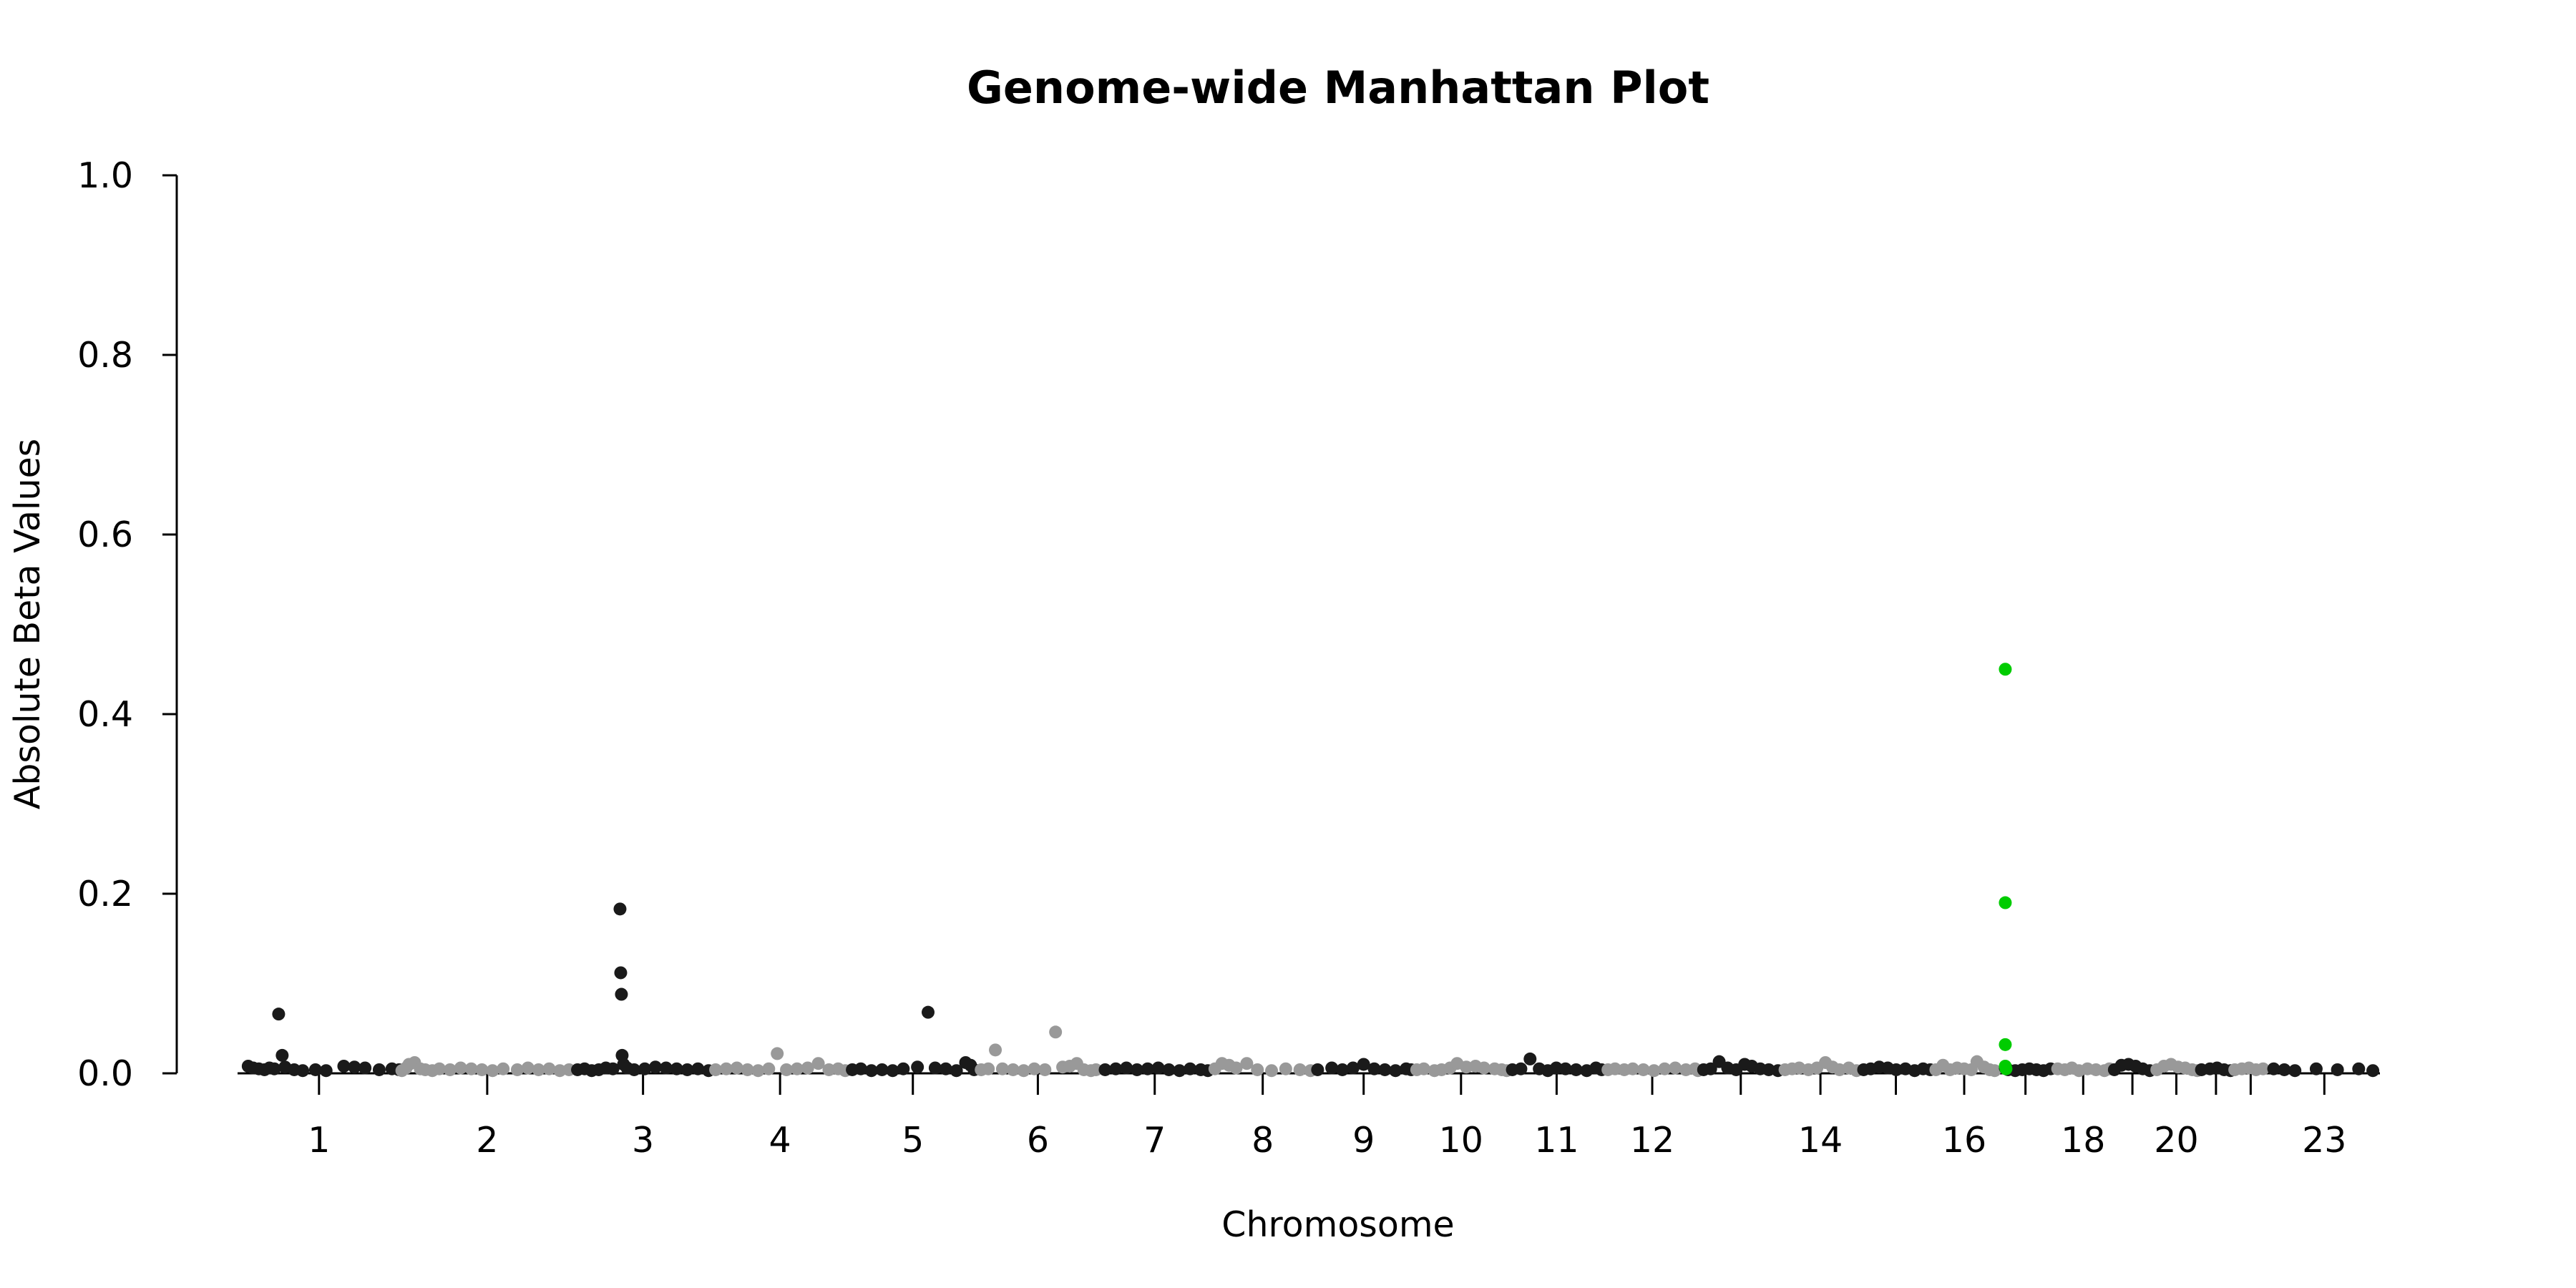 The image size is (2576, 1288). What do you see at coordinates (1309, 1116) in the screenshot?
I see `x-axis: 1 2 3 4 5 6 7 8 9 10 11 12 14 16 18 20 23` at bounding box center [1309, 1116].